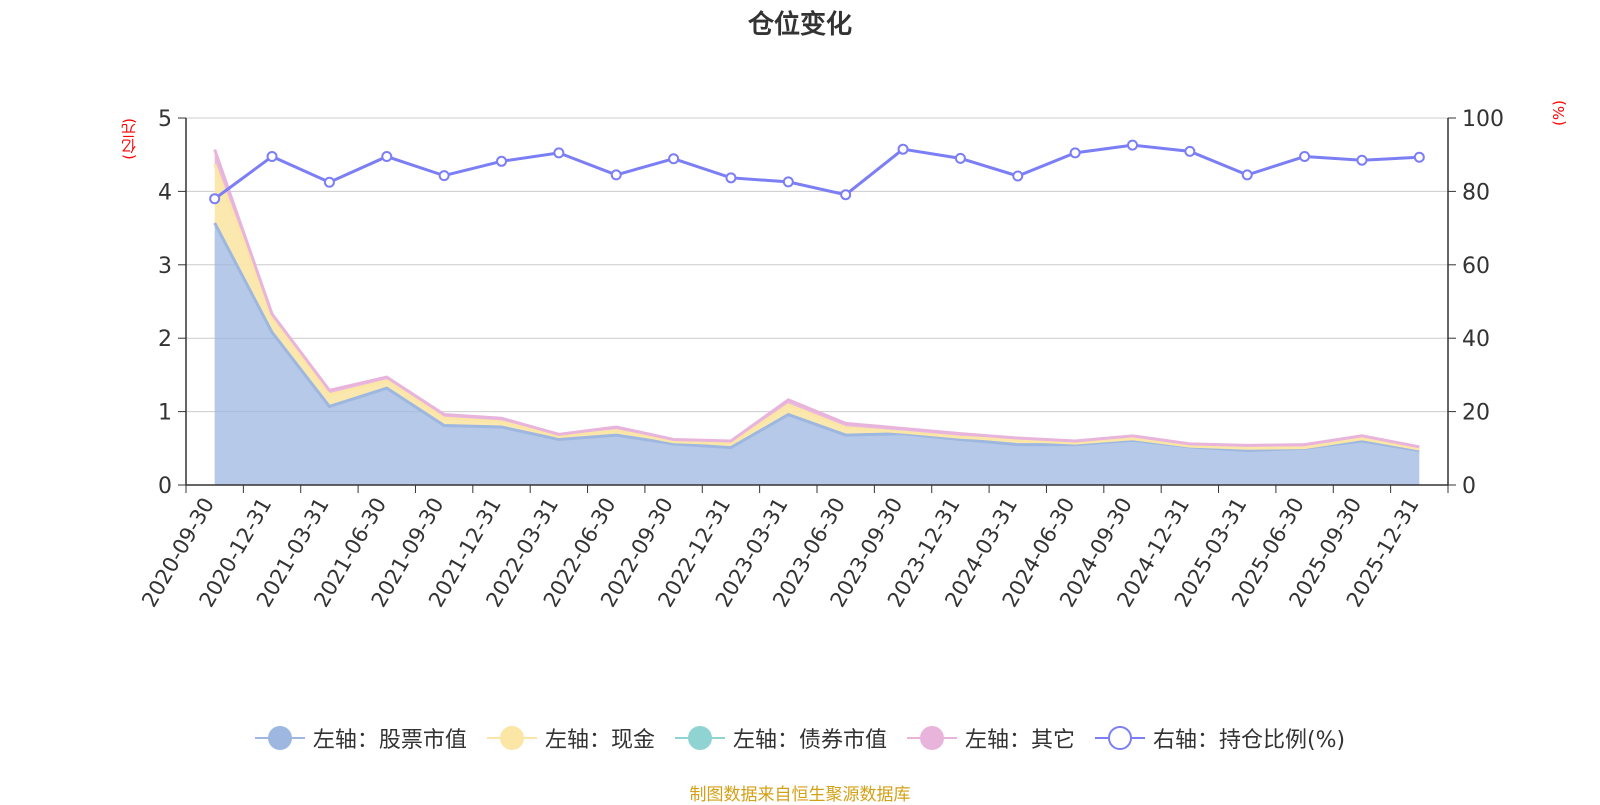 The height and width of the screenshot is (805, 1600). Describe the element at coordinates (1019, 740) in the screenshot. I see `legend-label-other: 左轴：其它` at that location.